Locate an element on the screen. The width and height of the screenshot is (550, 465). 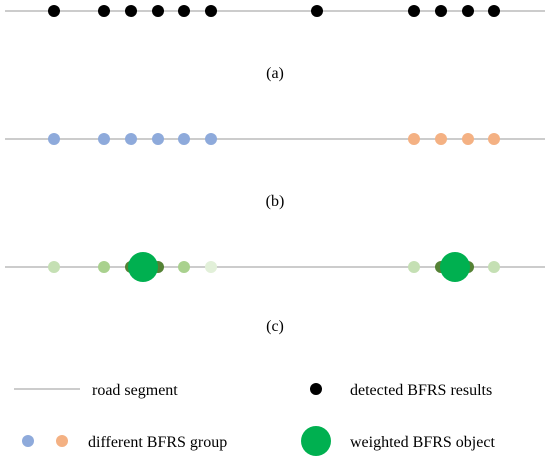
legend-weighted-label: weighted BFRS object is located at coordinates (422, 442).